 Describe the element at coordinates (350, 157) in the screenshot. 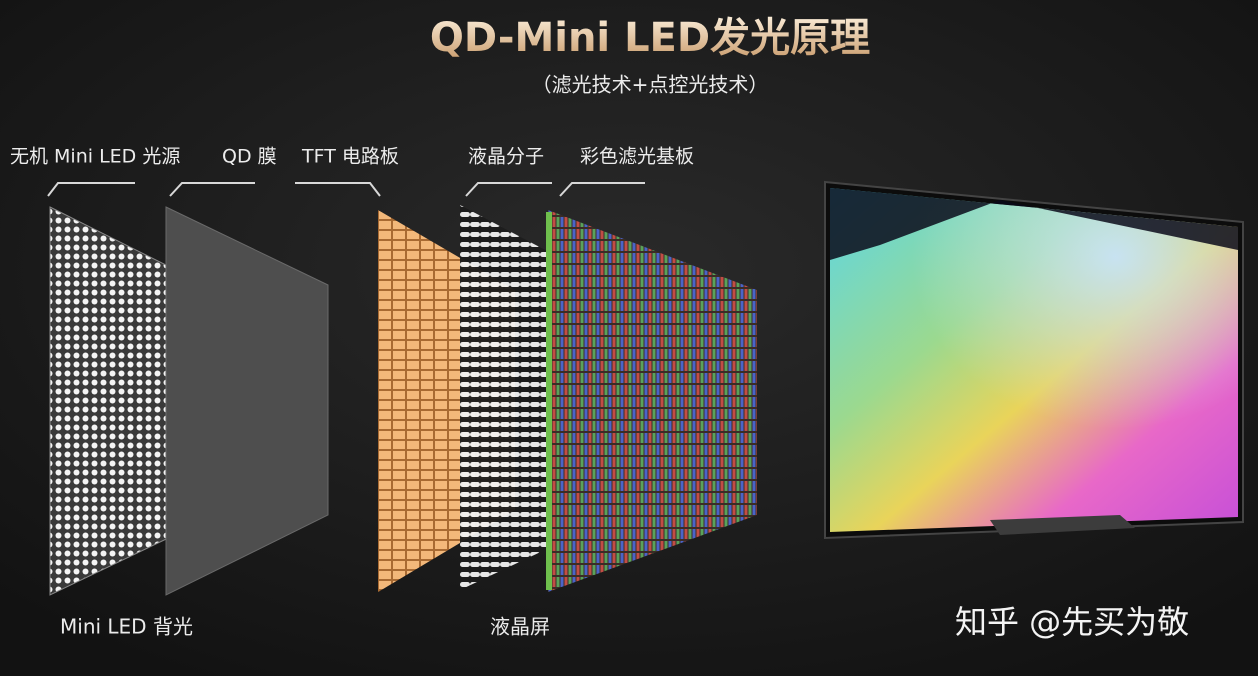

I see `layer-label: TFT 电路板` at that location.